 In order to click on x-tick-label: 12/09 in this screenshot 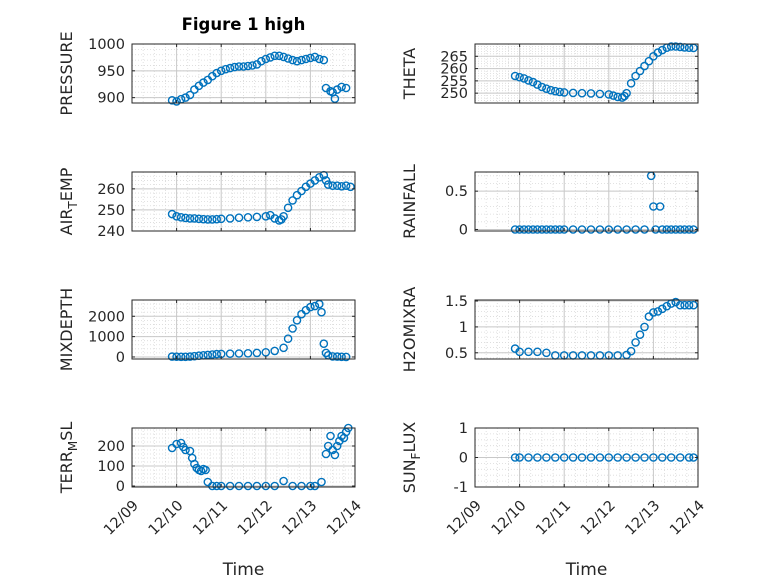, I will do `click(121, 518)`.